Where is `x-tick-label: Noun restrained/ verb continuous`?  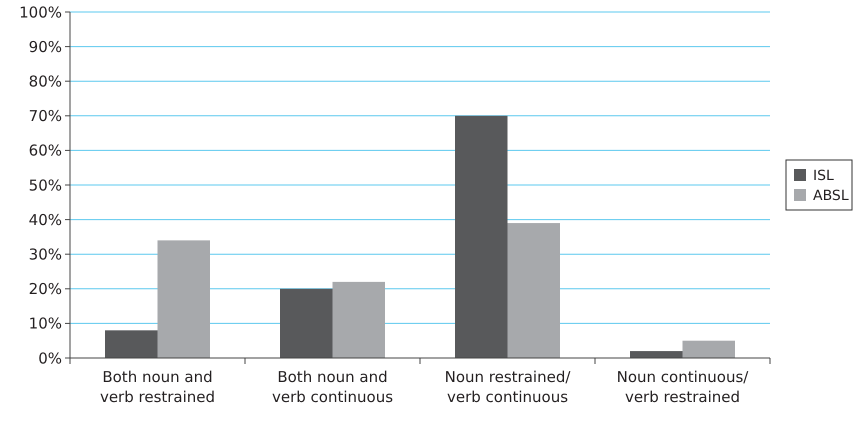
x-tick-label: Noun restrained/ verb continuous is located at coordinates (508, 387).